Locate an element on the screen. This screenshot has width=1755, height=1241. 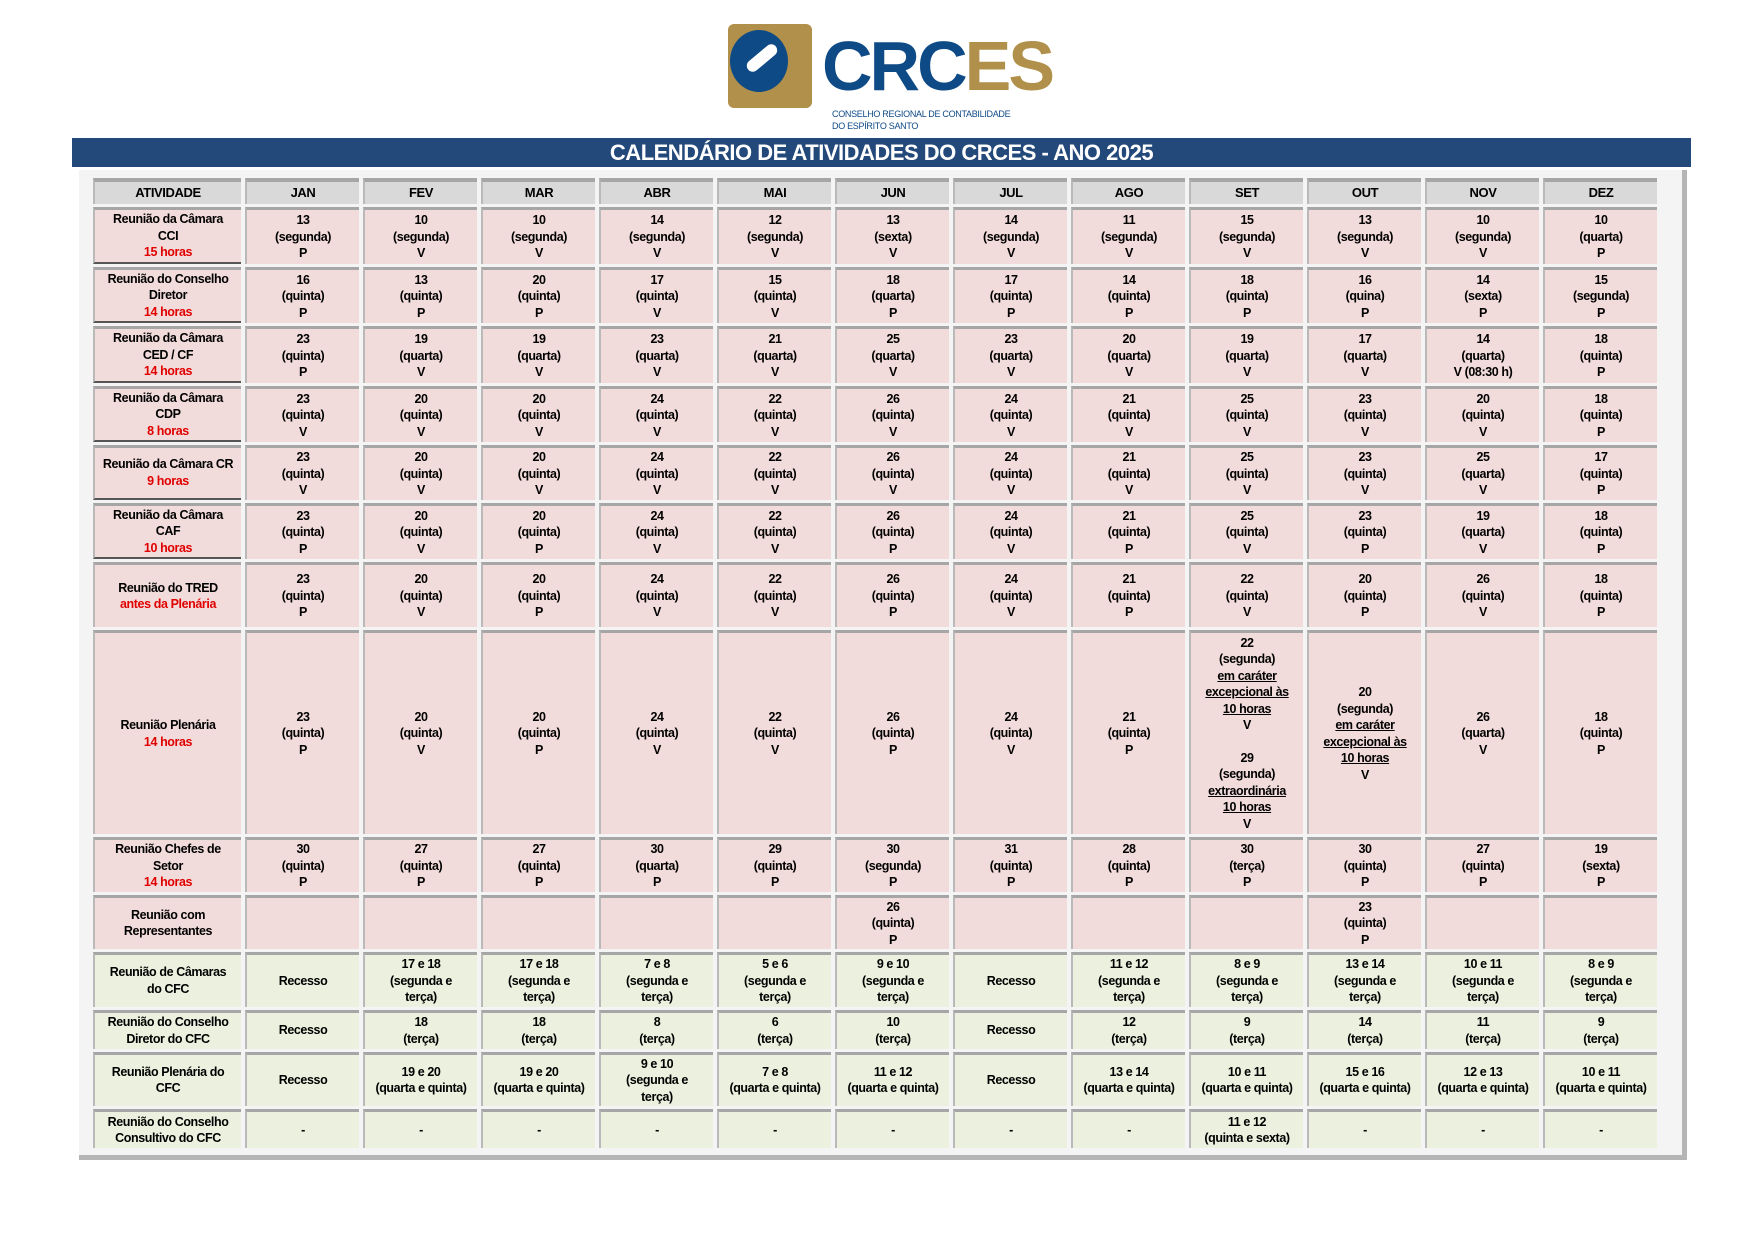
date-cell-fev: 19 e 20 (quarta e quinta) is located at coordinates (420, 1078).